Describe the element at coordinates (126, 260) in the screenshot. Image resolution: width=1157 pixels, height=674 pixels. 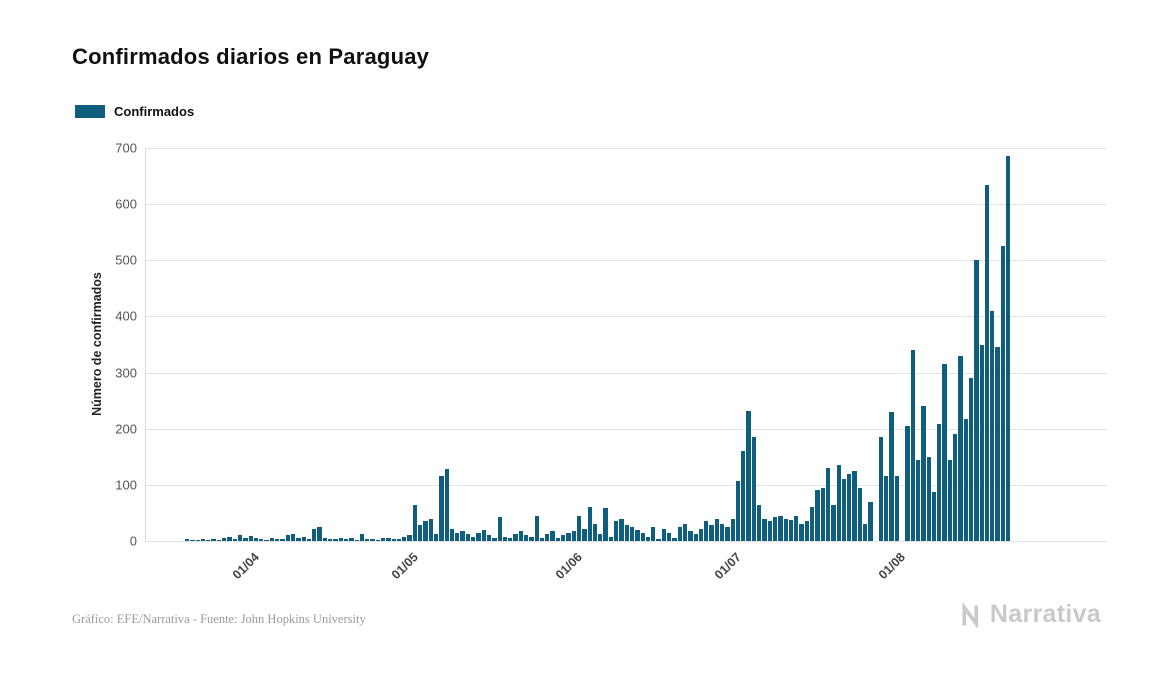
I see `y-tick-label: 500` at that location.